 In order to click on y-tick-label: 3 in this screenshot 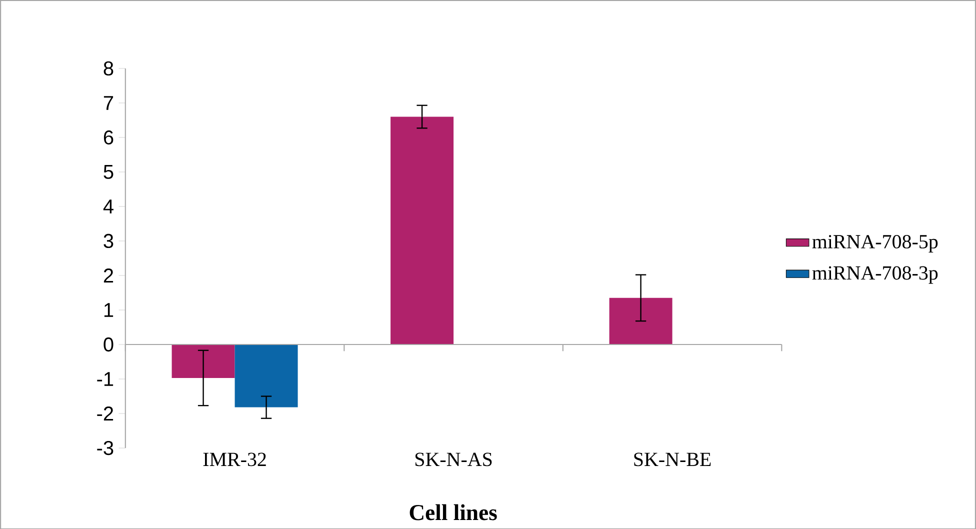, I will do `click(109, 241)`.